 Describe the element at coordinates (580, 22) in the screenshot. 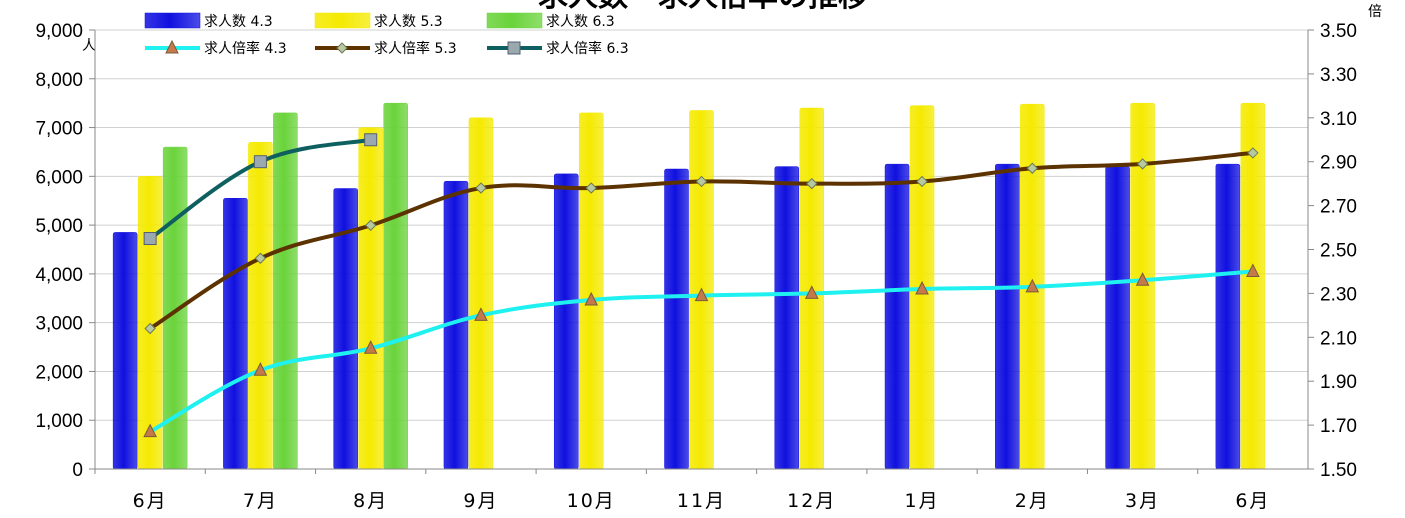

I see `legend-label: 求人数 6.3` at that location.